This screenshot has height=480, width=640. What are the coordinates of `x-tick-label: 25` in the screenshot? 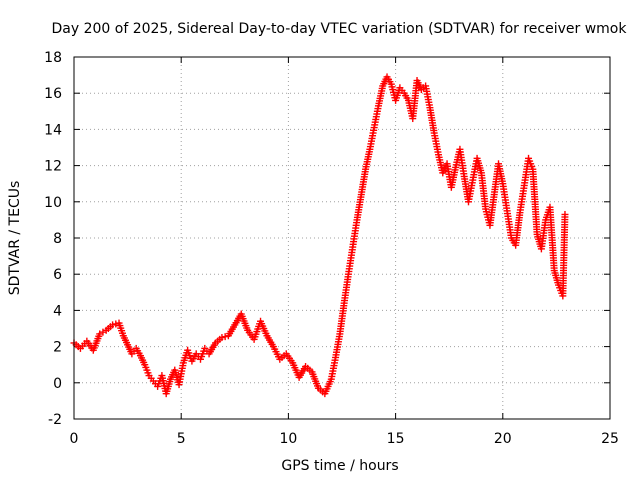 It's located at (610, 439).